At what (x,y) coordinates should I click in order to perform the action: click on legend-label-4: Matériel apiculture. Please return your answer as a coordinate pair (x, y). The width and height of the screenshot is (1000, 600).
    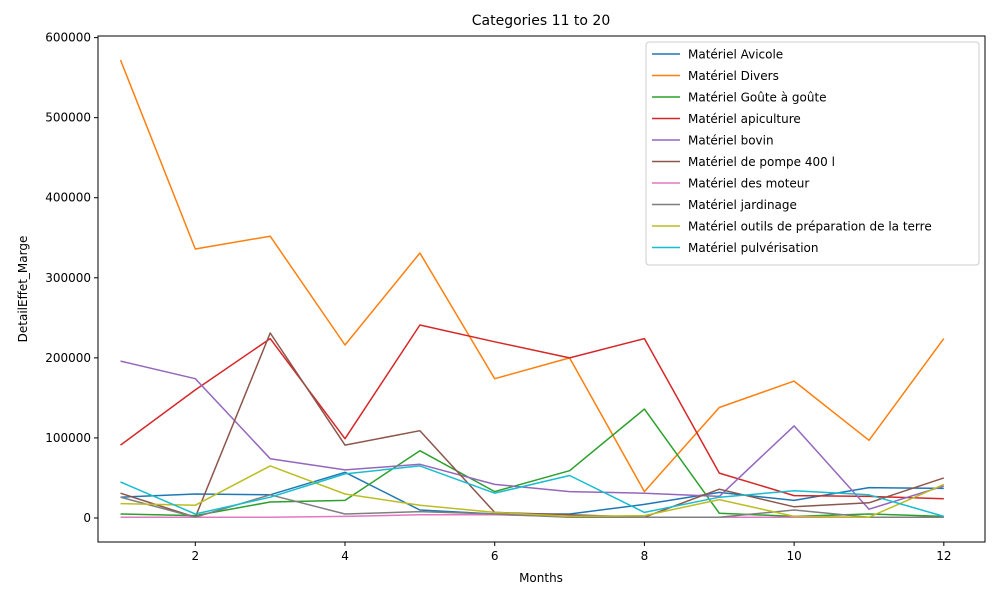
    Looking at the image, I should click on (744, 119).